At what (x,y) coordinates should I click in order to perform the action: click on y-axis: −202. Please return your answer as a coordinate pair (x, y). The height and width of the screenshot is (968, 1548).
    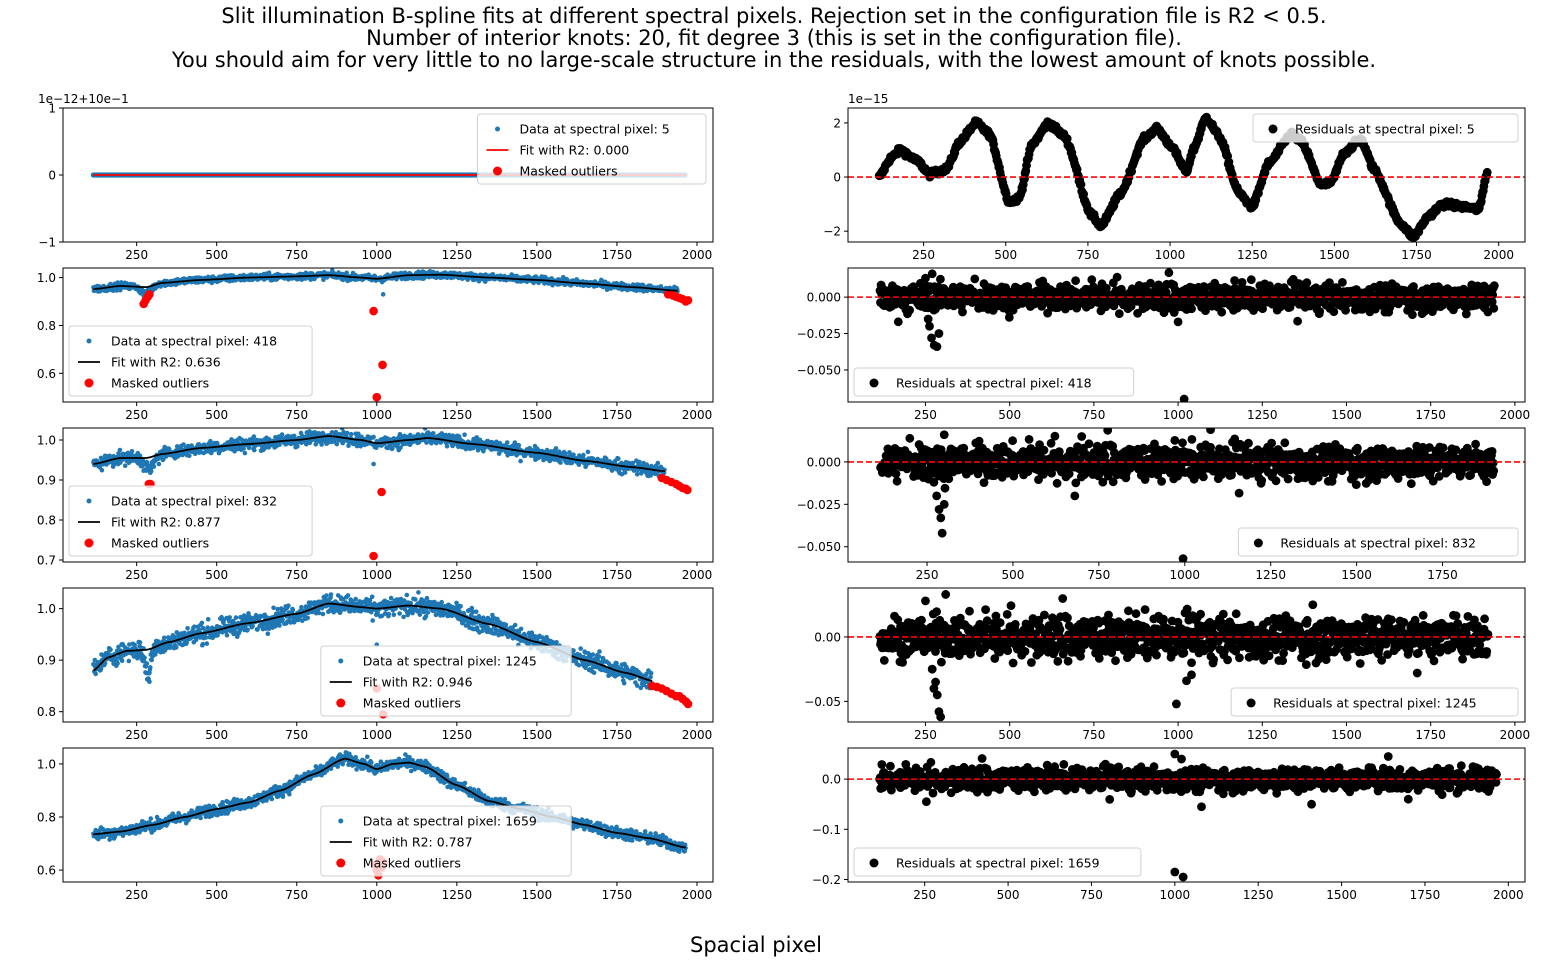
    Looking at the image, I should click on (835, 177).